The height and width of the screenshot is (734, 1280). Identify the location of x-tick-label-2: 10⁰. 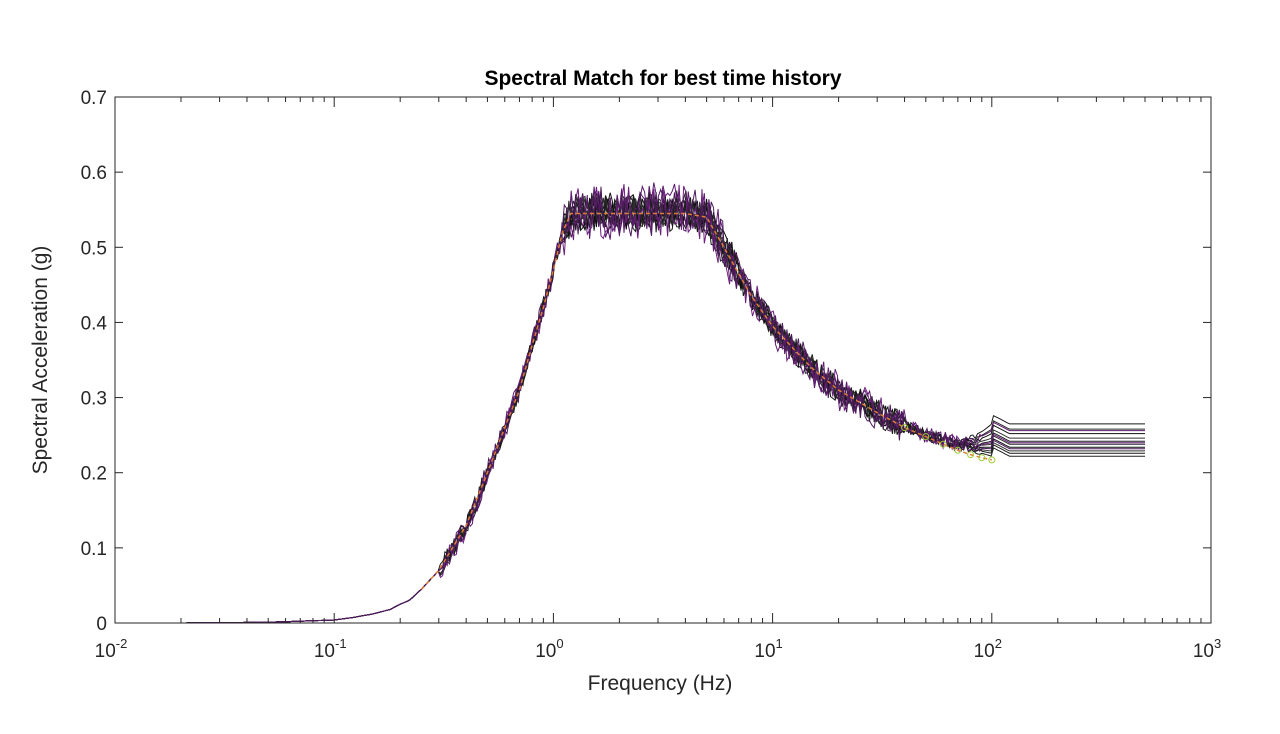
(549, 649).